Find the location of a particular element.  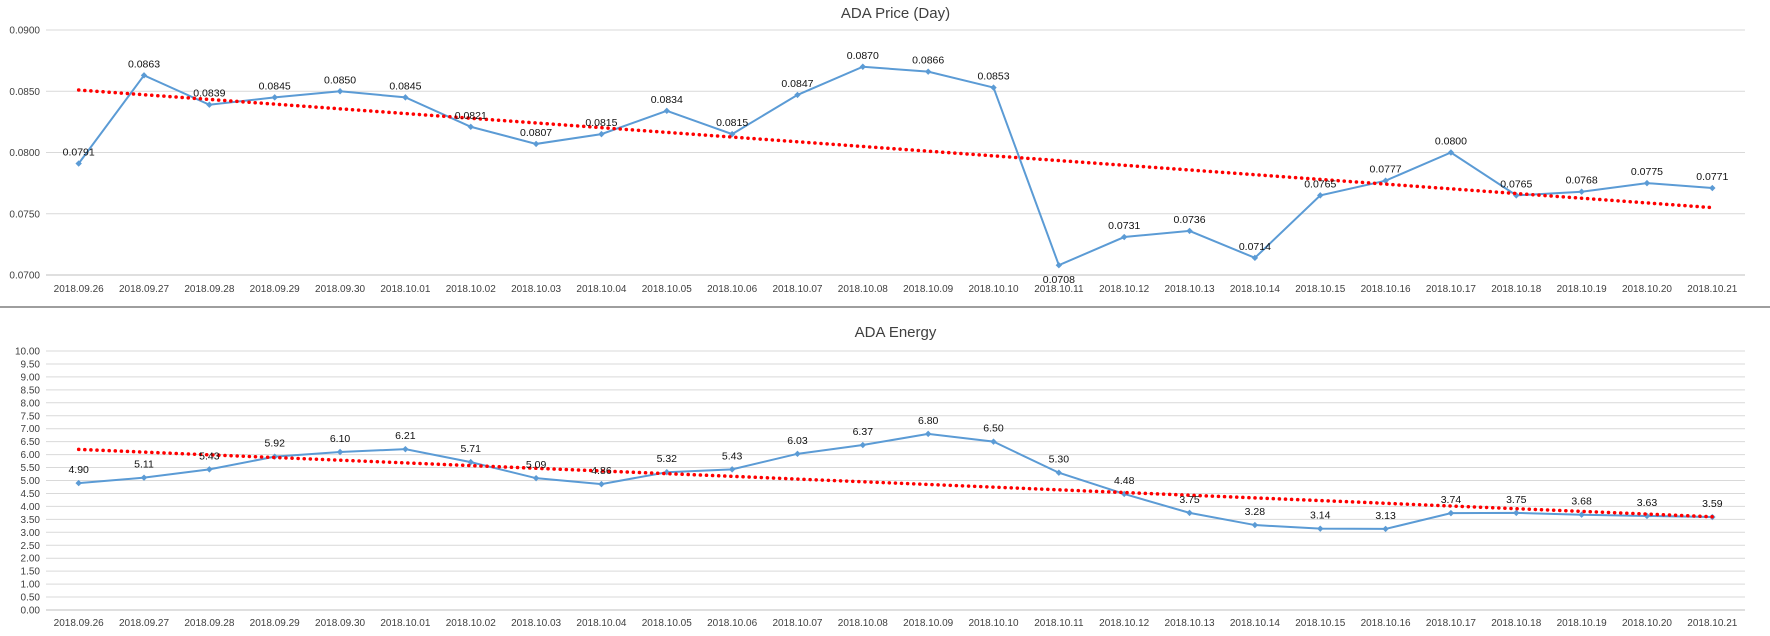

data-label: 3.74 is located at coordinates (1451, 500).